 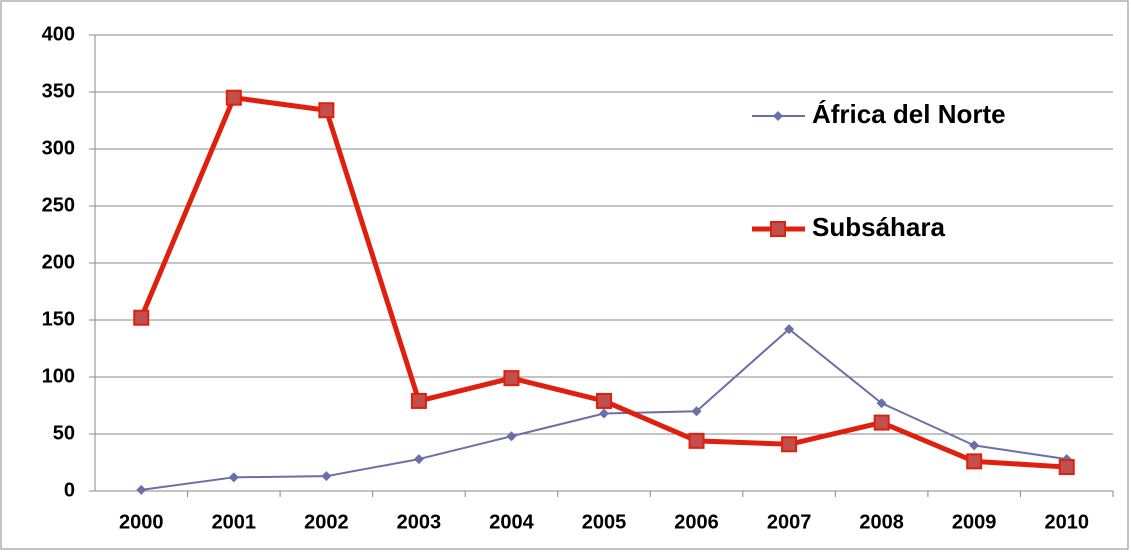 What do you see at coordinates (696, 522) in the screenshot?
I see `x-tick-label: 2006` at bounding box center [696, 522].